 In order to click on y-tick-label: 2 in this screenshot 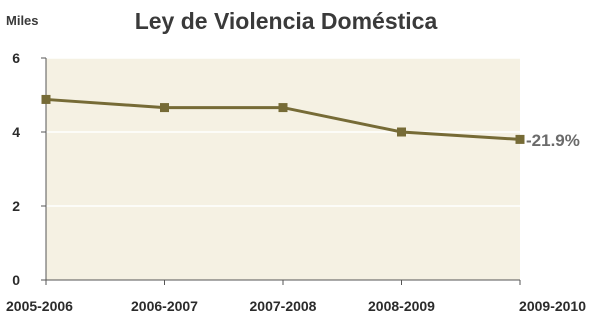, I will do `click(16, 206)`.